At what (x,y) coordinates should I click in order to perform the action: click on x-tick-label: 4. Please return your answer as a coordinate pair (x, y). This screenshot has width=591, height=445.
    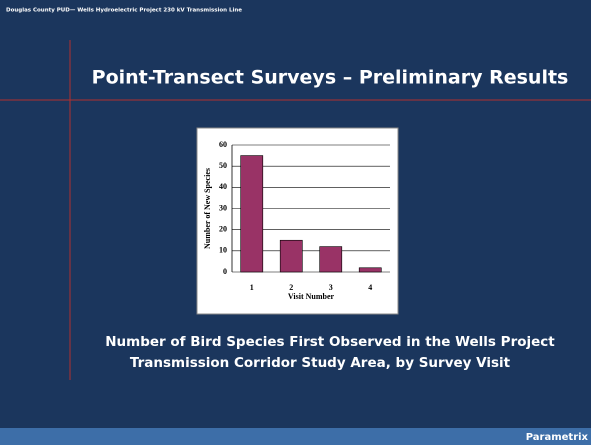
    Looking at the image, I should click on (370, 287).